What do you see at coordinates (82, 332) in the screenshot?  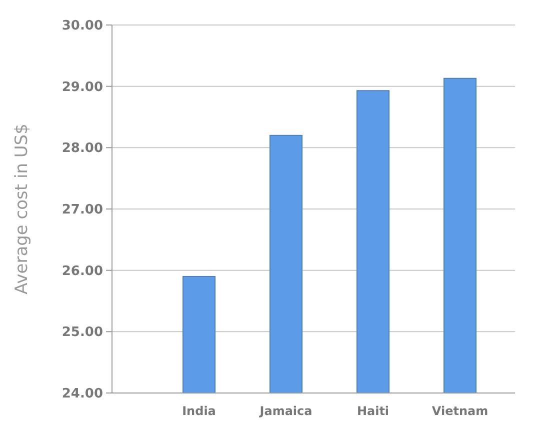 I see `y-tick-label: 25.00` at bounding box center [82, 332].